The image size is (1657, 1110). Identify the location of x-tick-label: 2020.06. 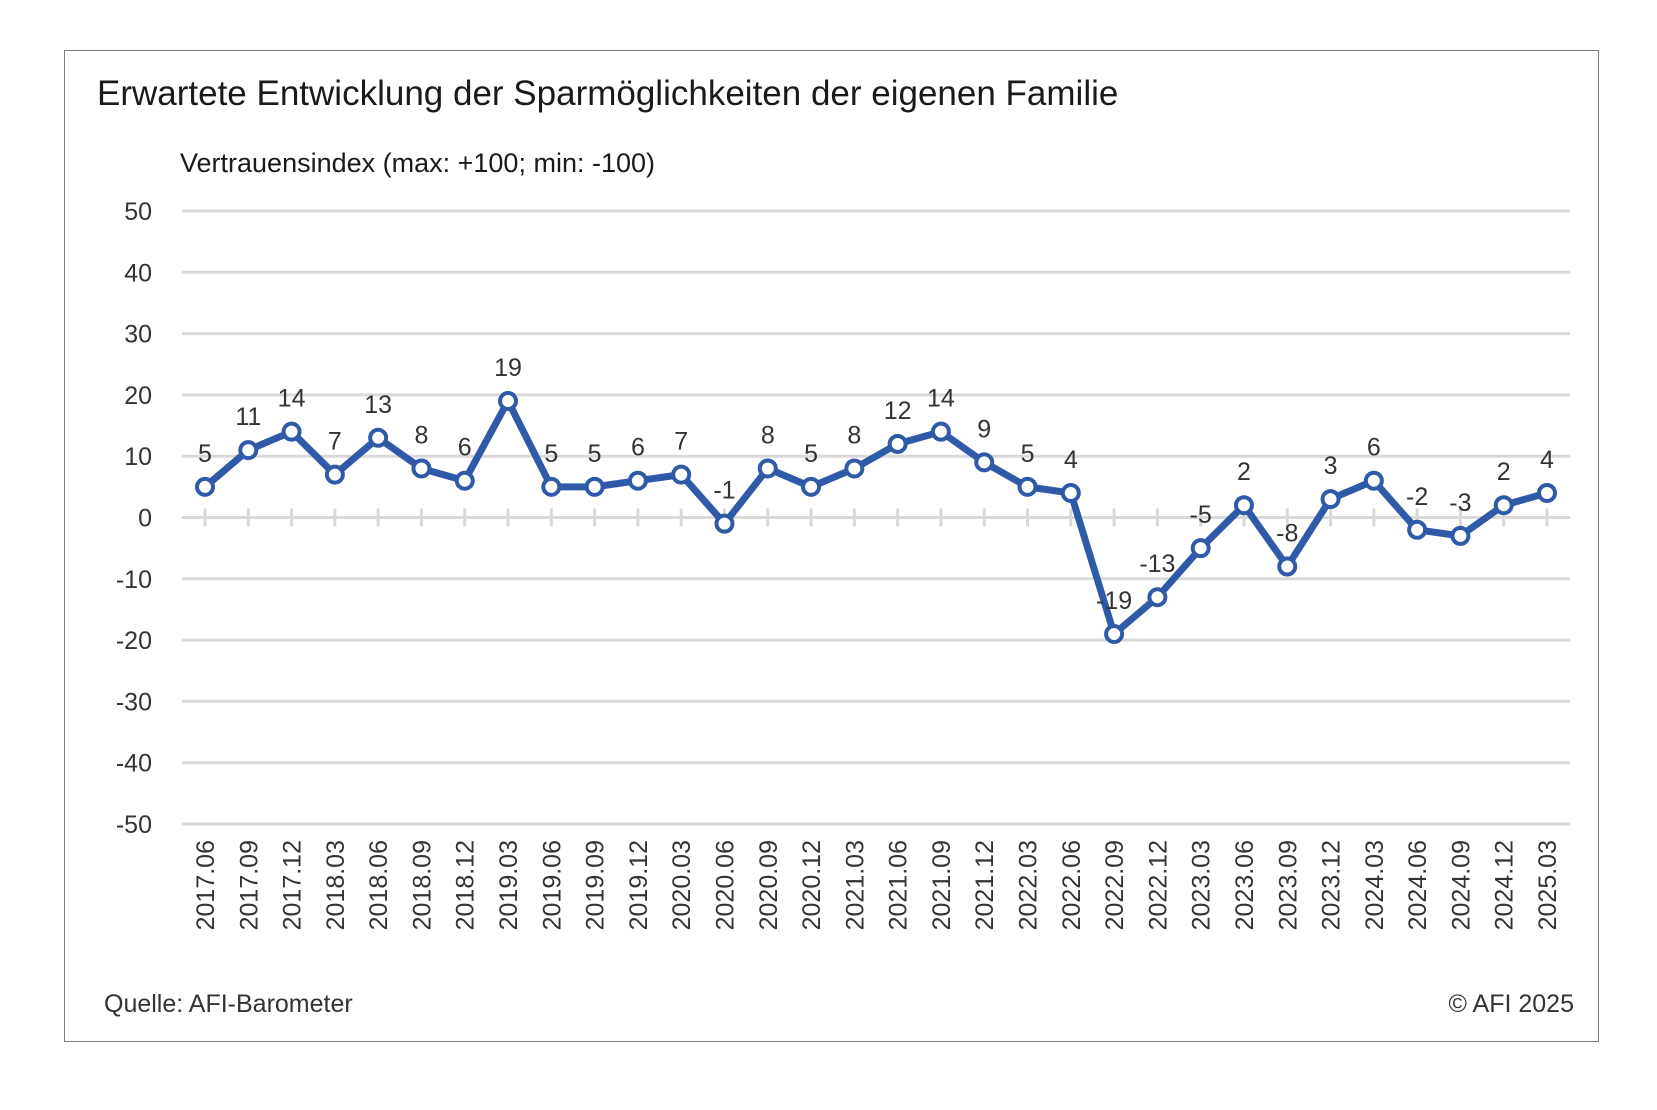
(725, 885).